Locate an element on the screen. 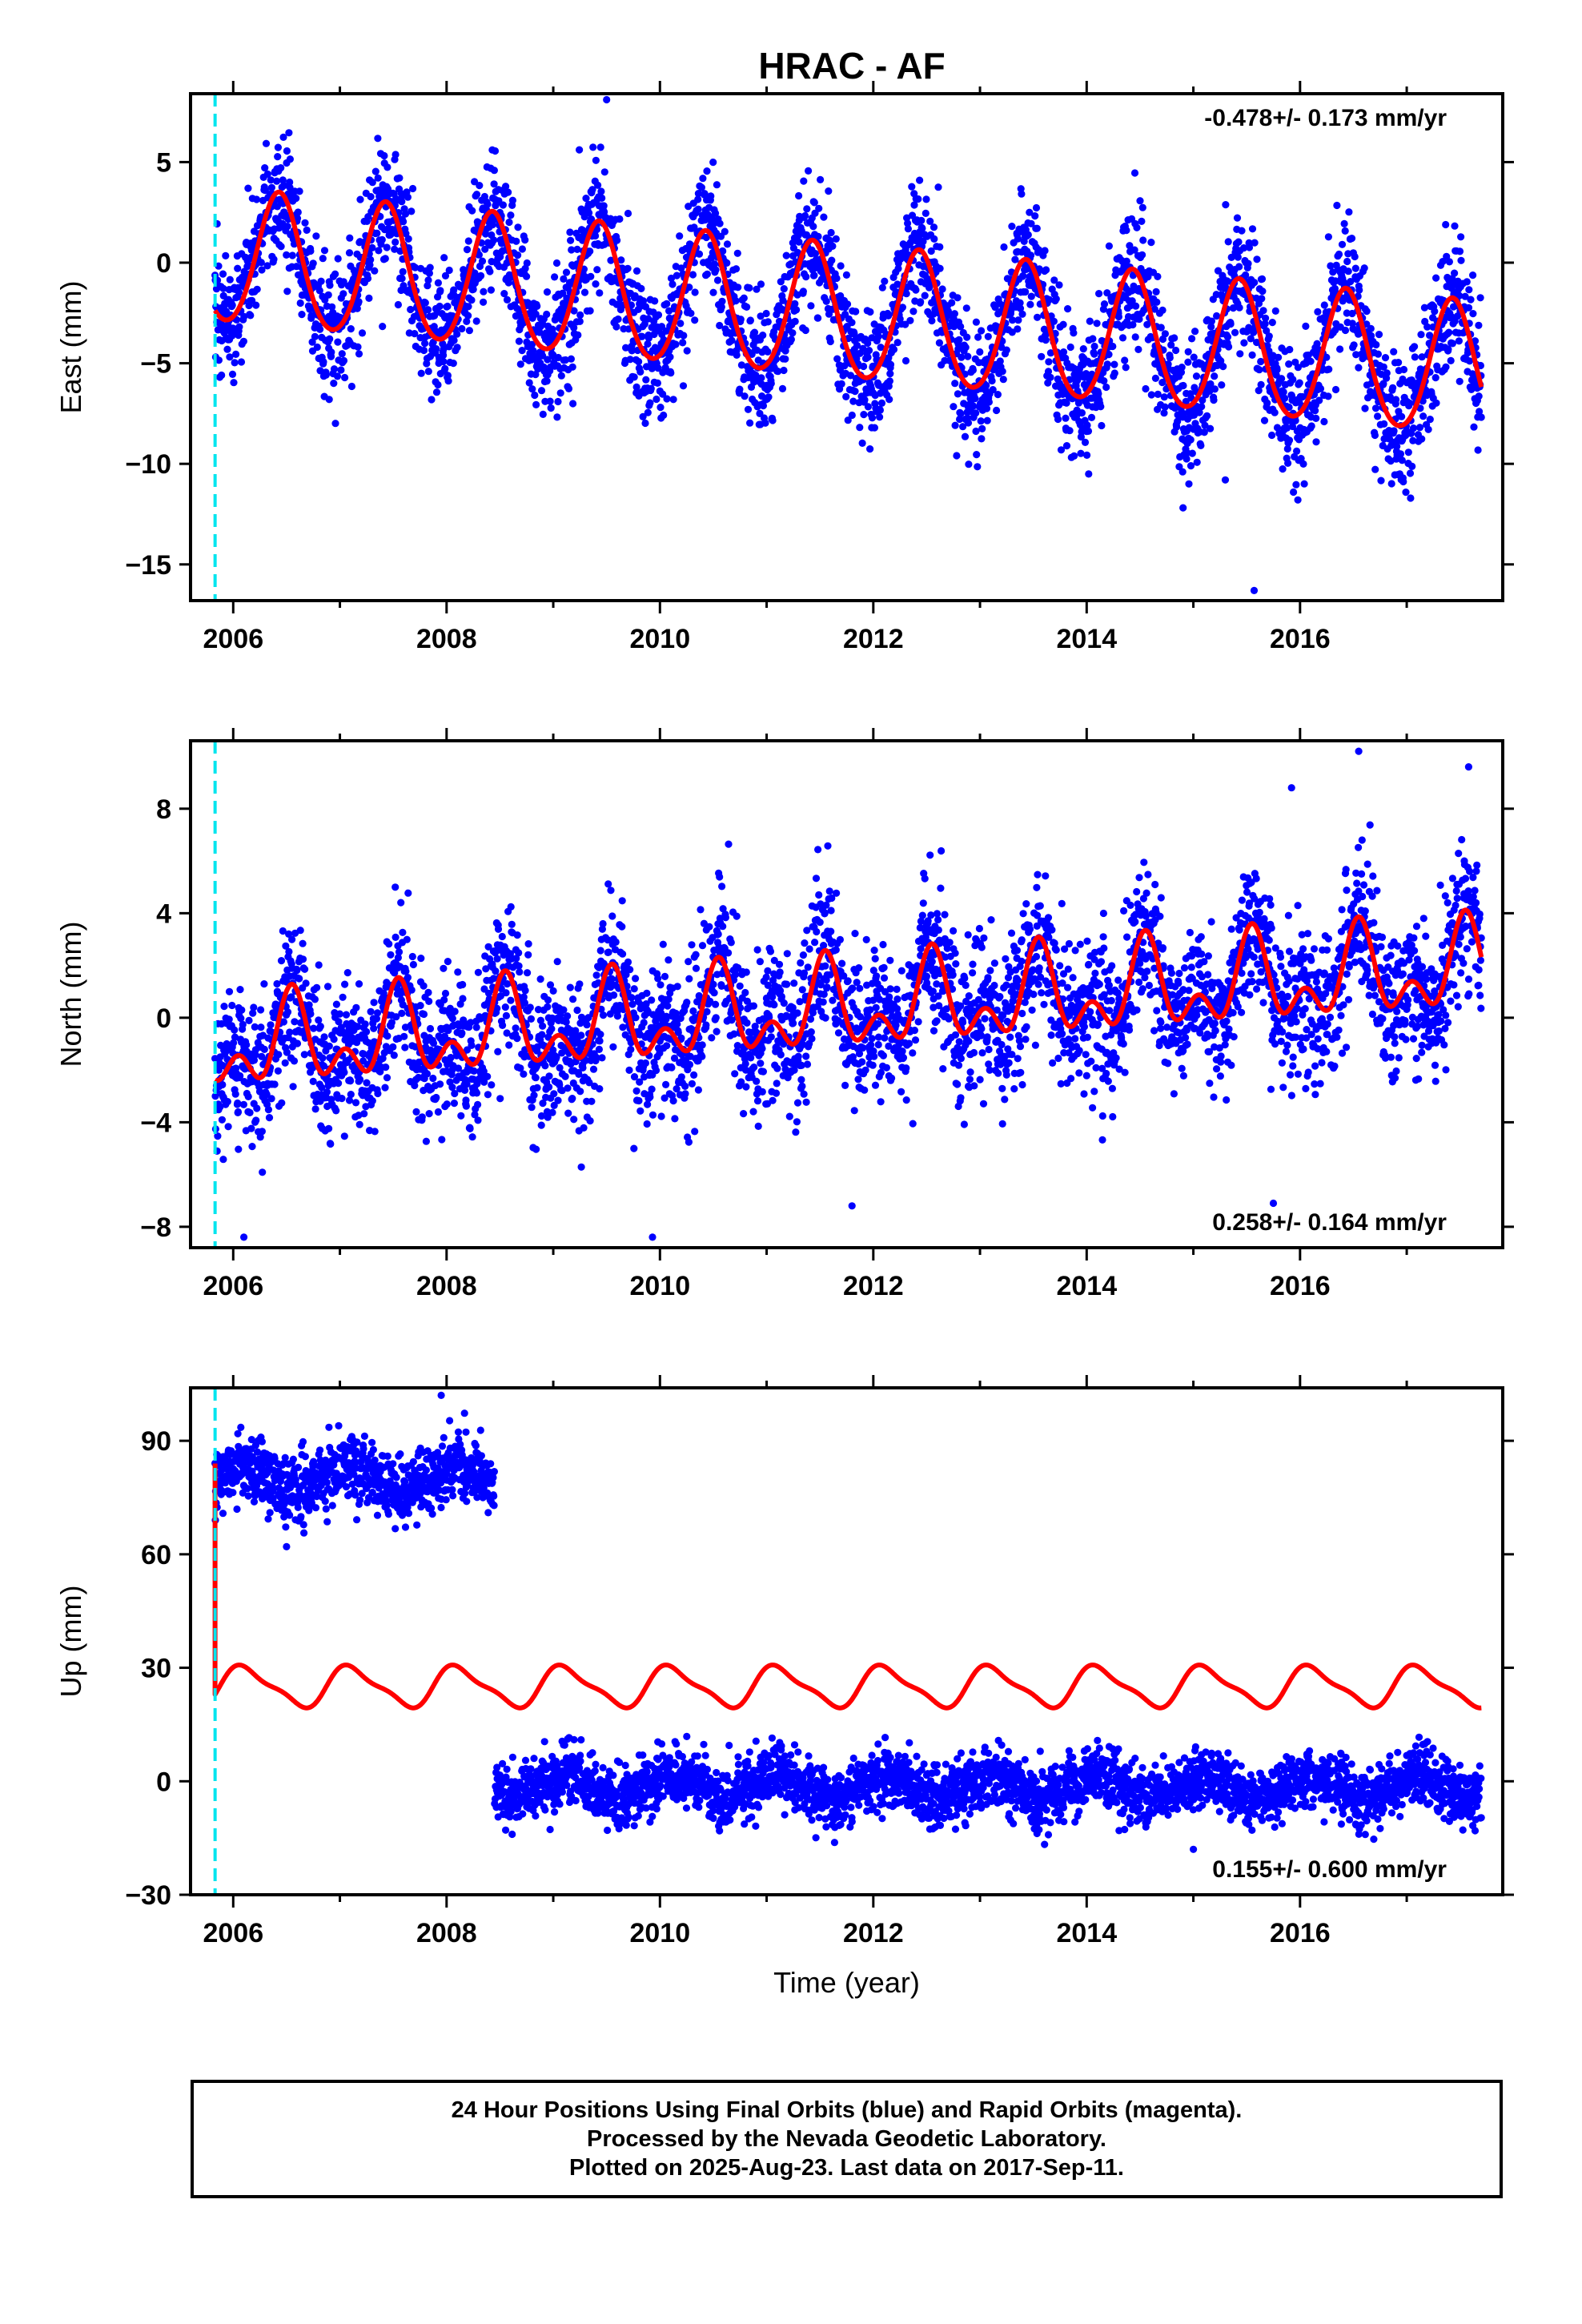 The width and height of the screenshot is (1582, 2324). y-tick-label: 0 is located at coordinates (164, 263).